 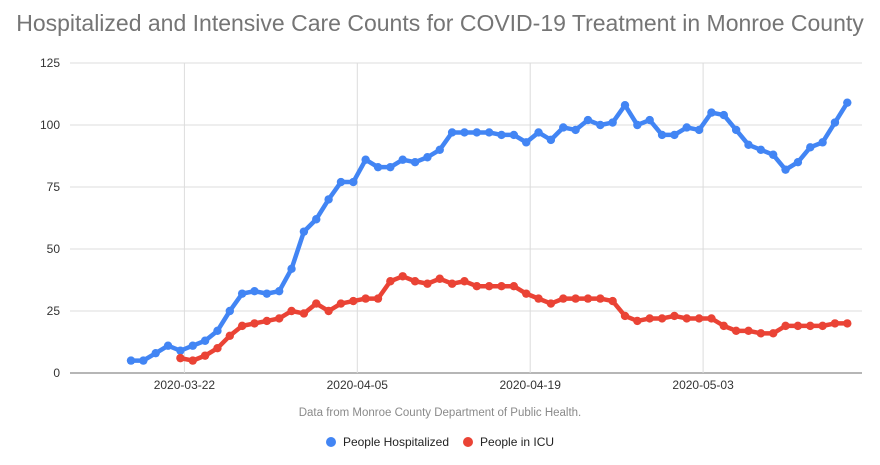 What do you see at coordinates (387, 442) in the screenshot?
I see `legend-item-hospitalized: People Hospitalized` at bounding box center [387, 442].